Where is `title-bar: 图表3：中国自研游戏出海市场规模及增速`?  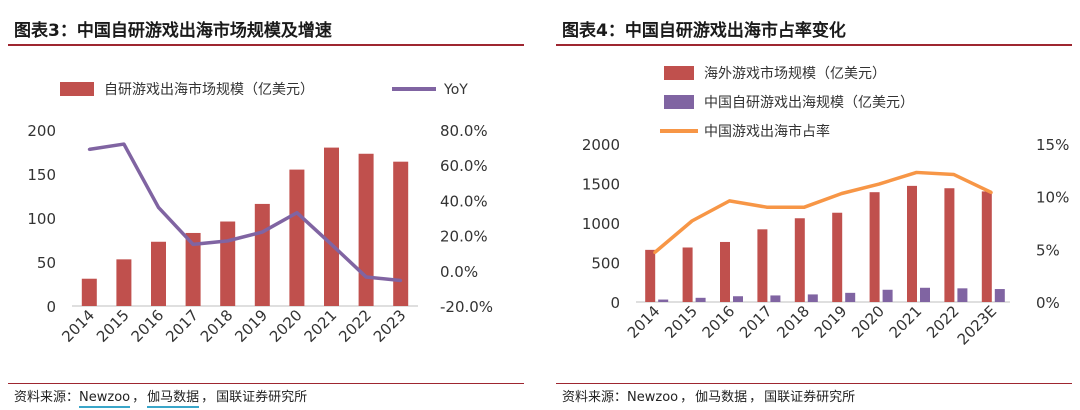 title-bar: 图表3：中国自研游戏出海市场规模及增速 is located at coordinates (266, 26).